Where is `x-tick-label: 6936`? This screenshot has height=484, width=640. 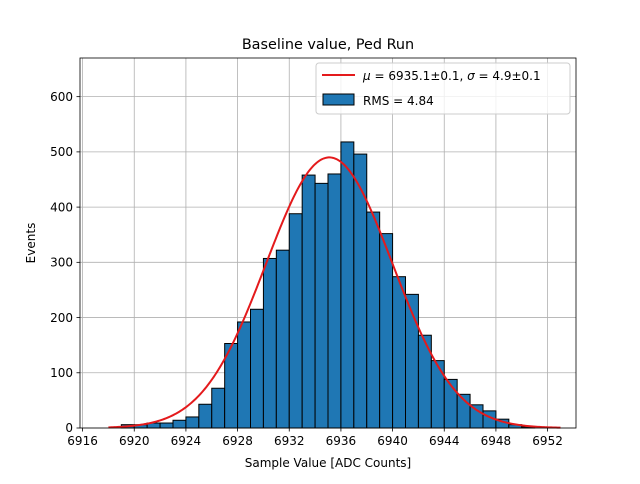
x-tick-label: 6936 is located at coordinates (341, 441).